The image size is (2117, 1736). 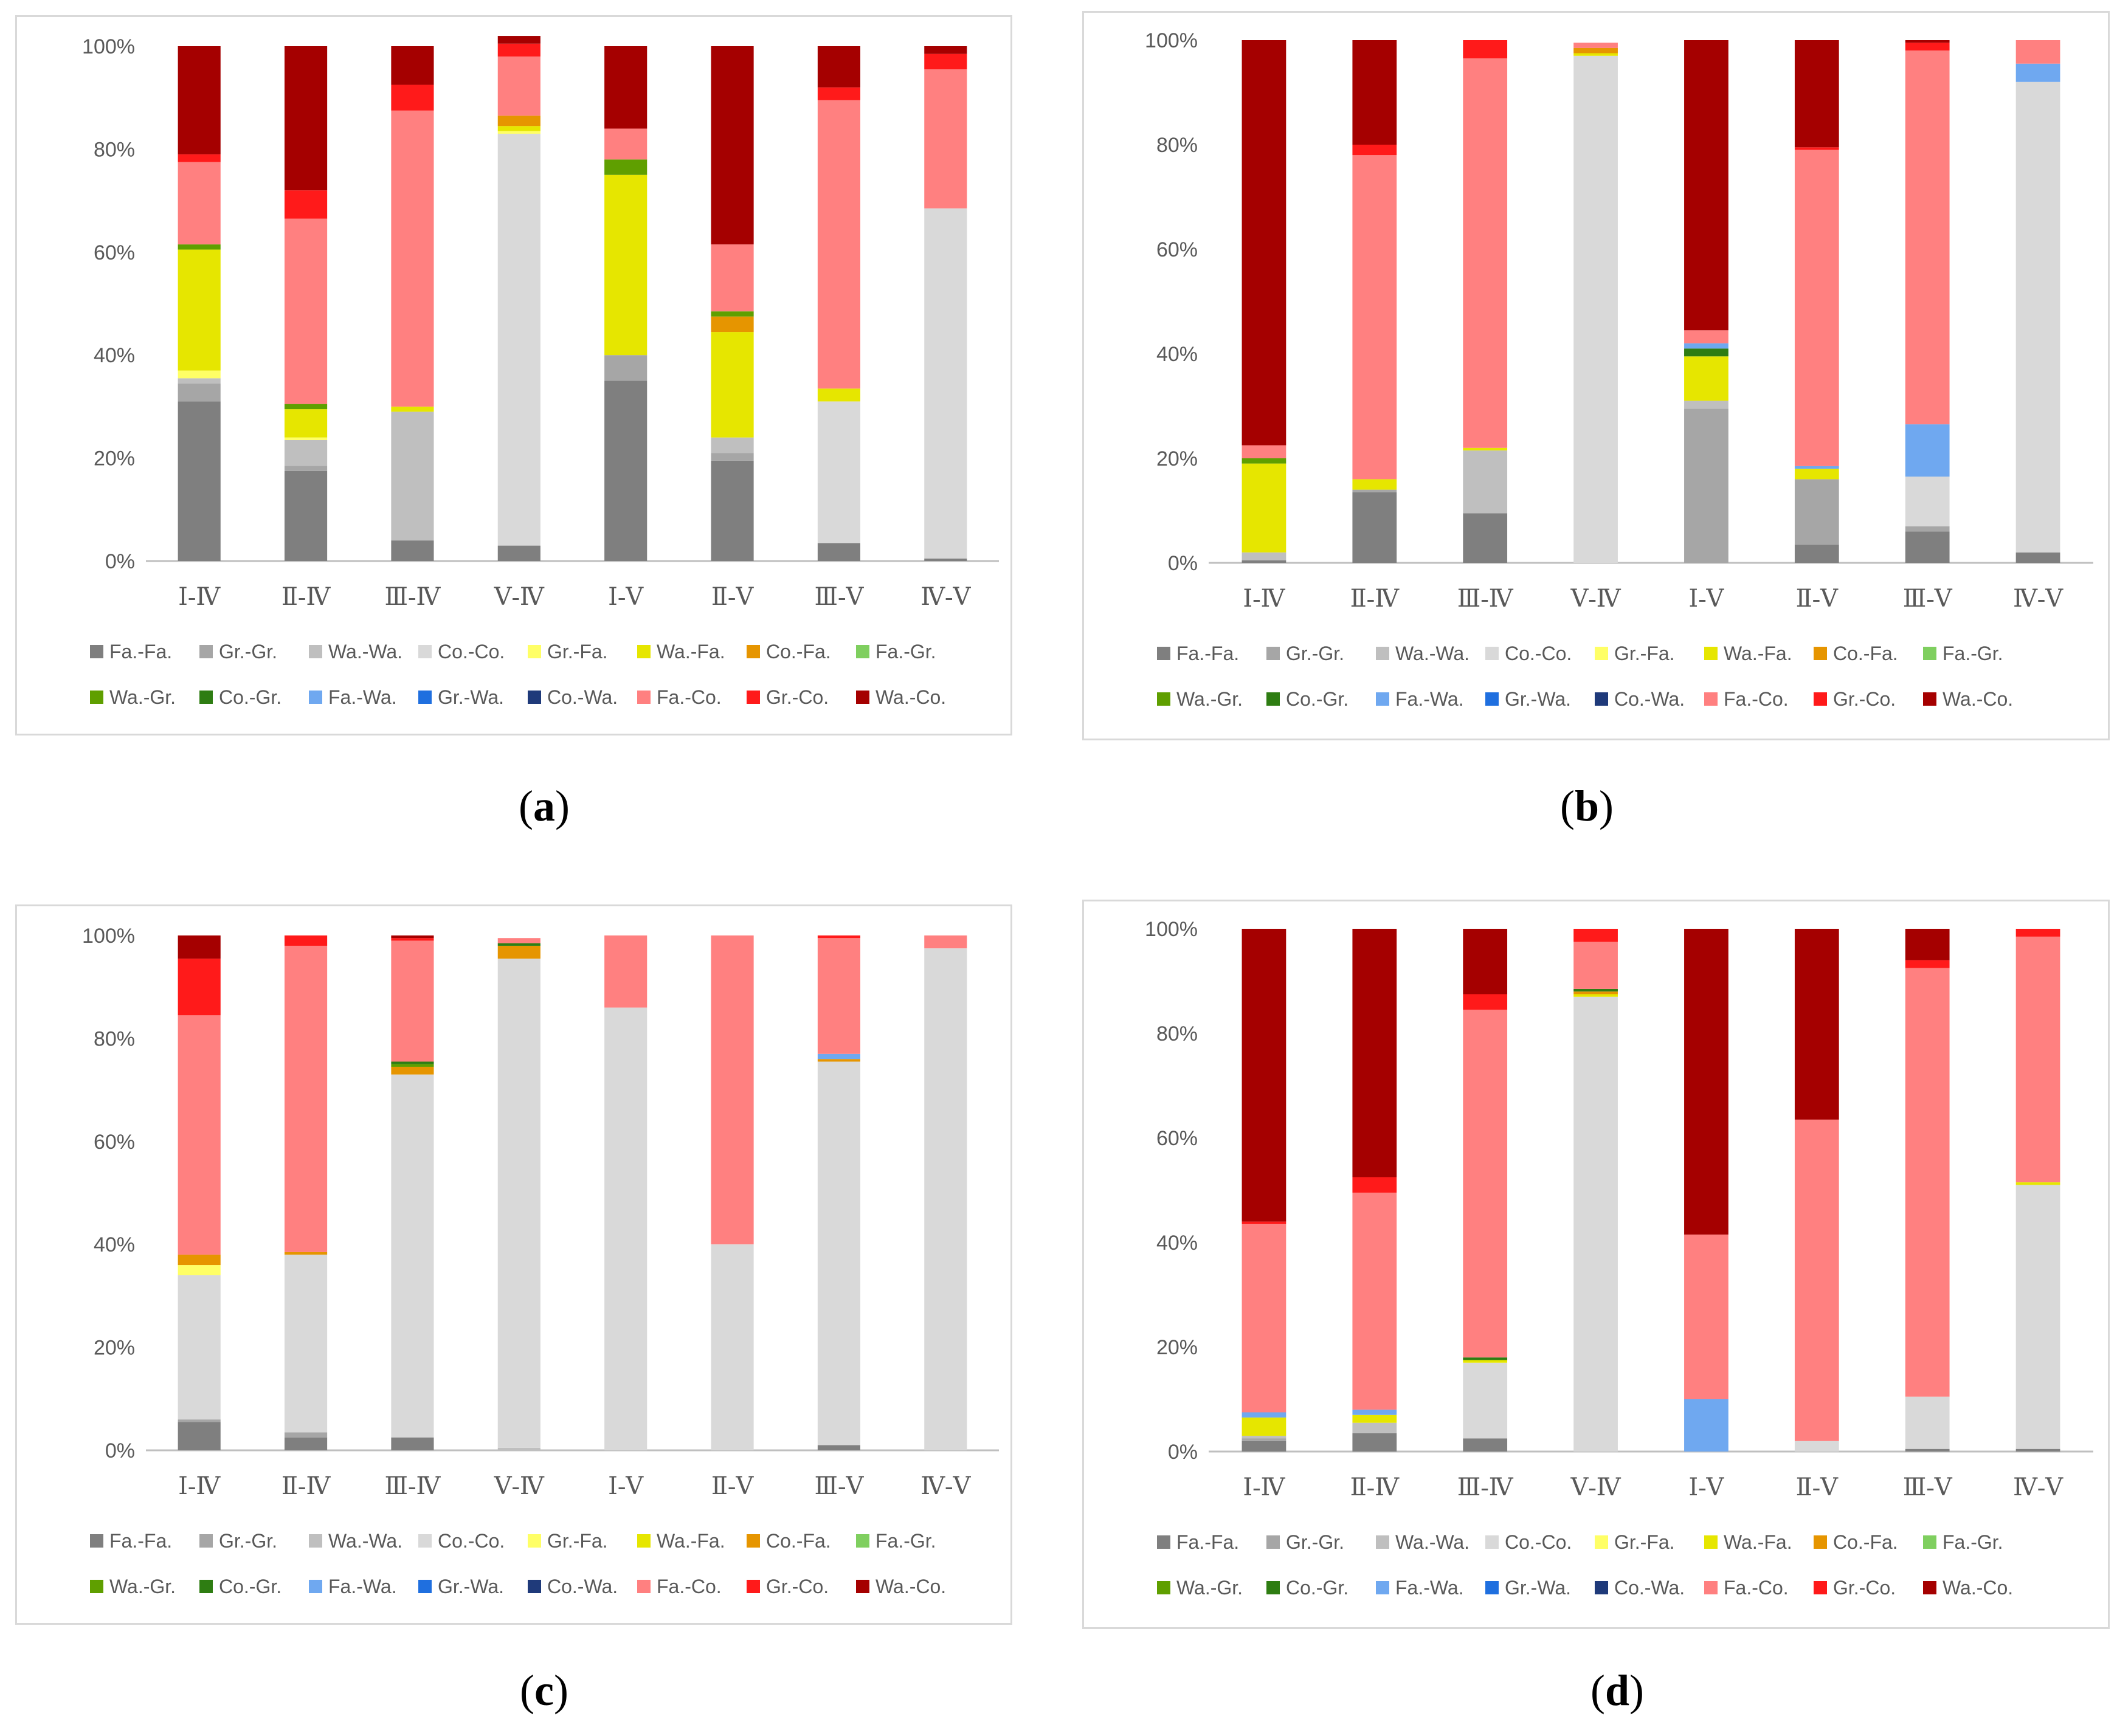 What do you see at coordinates (1485, 598) in the screenshot?
I see `x-tick-label: Ⅲ-Ⅳ` at bounding box center [1485, 598].